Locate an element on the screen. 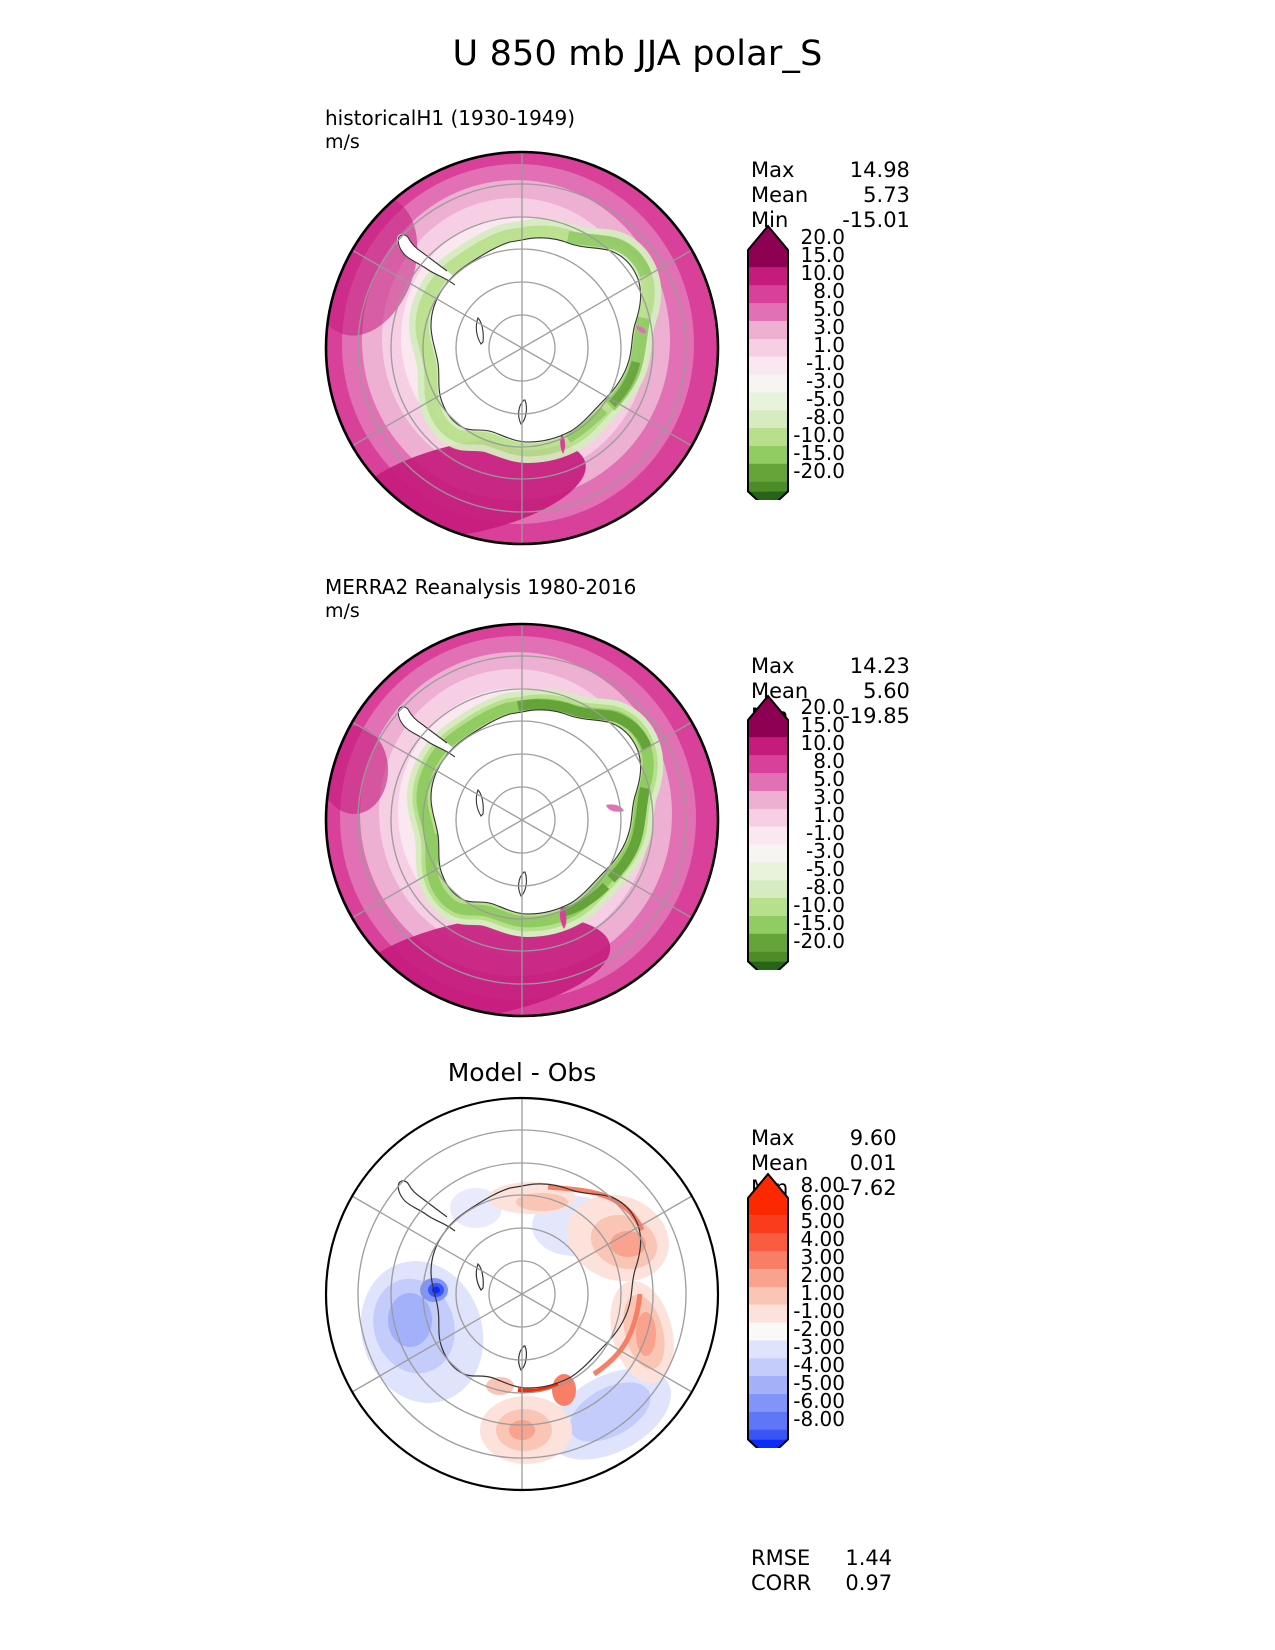 The image size is (1275, 1650). stat-row: Max 14.98 is located at coordinates (830, 170).